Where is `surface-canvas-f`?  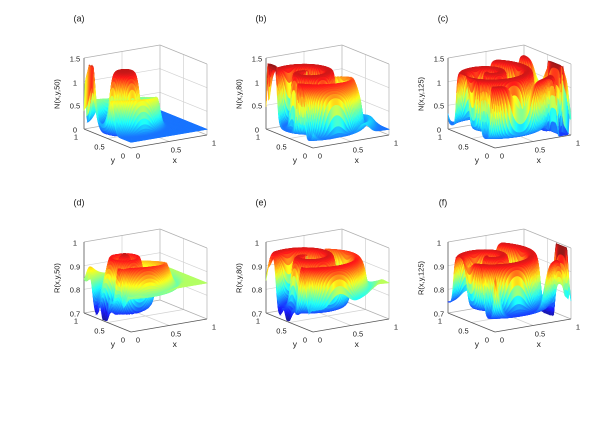 surface-canvas-f is located at coordinates (487, 281).